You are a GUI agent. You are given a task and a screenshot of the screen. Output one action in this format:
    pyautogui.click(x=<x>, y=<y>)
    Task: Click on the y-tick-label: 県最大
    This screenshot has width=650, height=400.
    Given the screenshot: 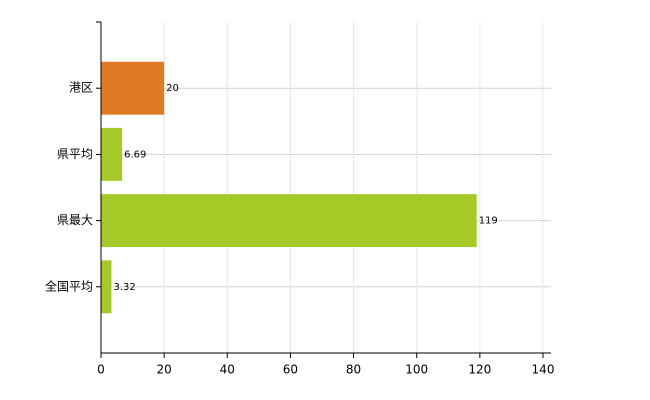 What is the action you would take?
    pyautogui.click(x=75, y=220)
    